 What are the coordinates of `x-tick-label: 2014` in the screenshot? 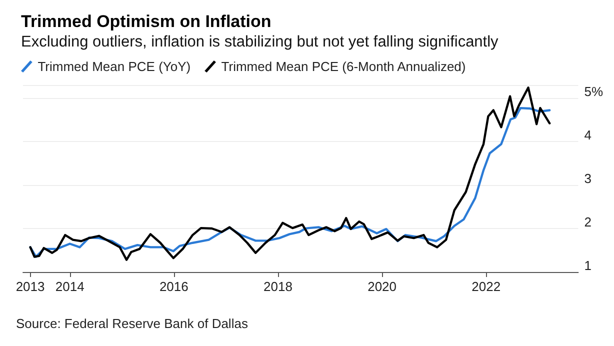 It's located at (69, 286).